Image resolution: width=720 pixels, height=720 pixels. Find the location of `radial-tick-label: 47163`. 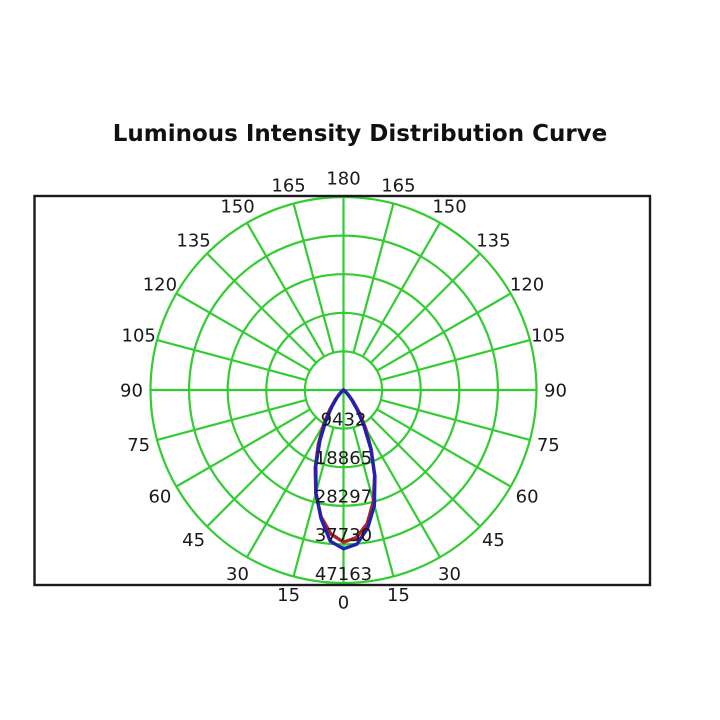

radial-tick-label: 47163 is located at coordinates (343, 574).